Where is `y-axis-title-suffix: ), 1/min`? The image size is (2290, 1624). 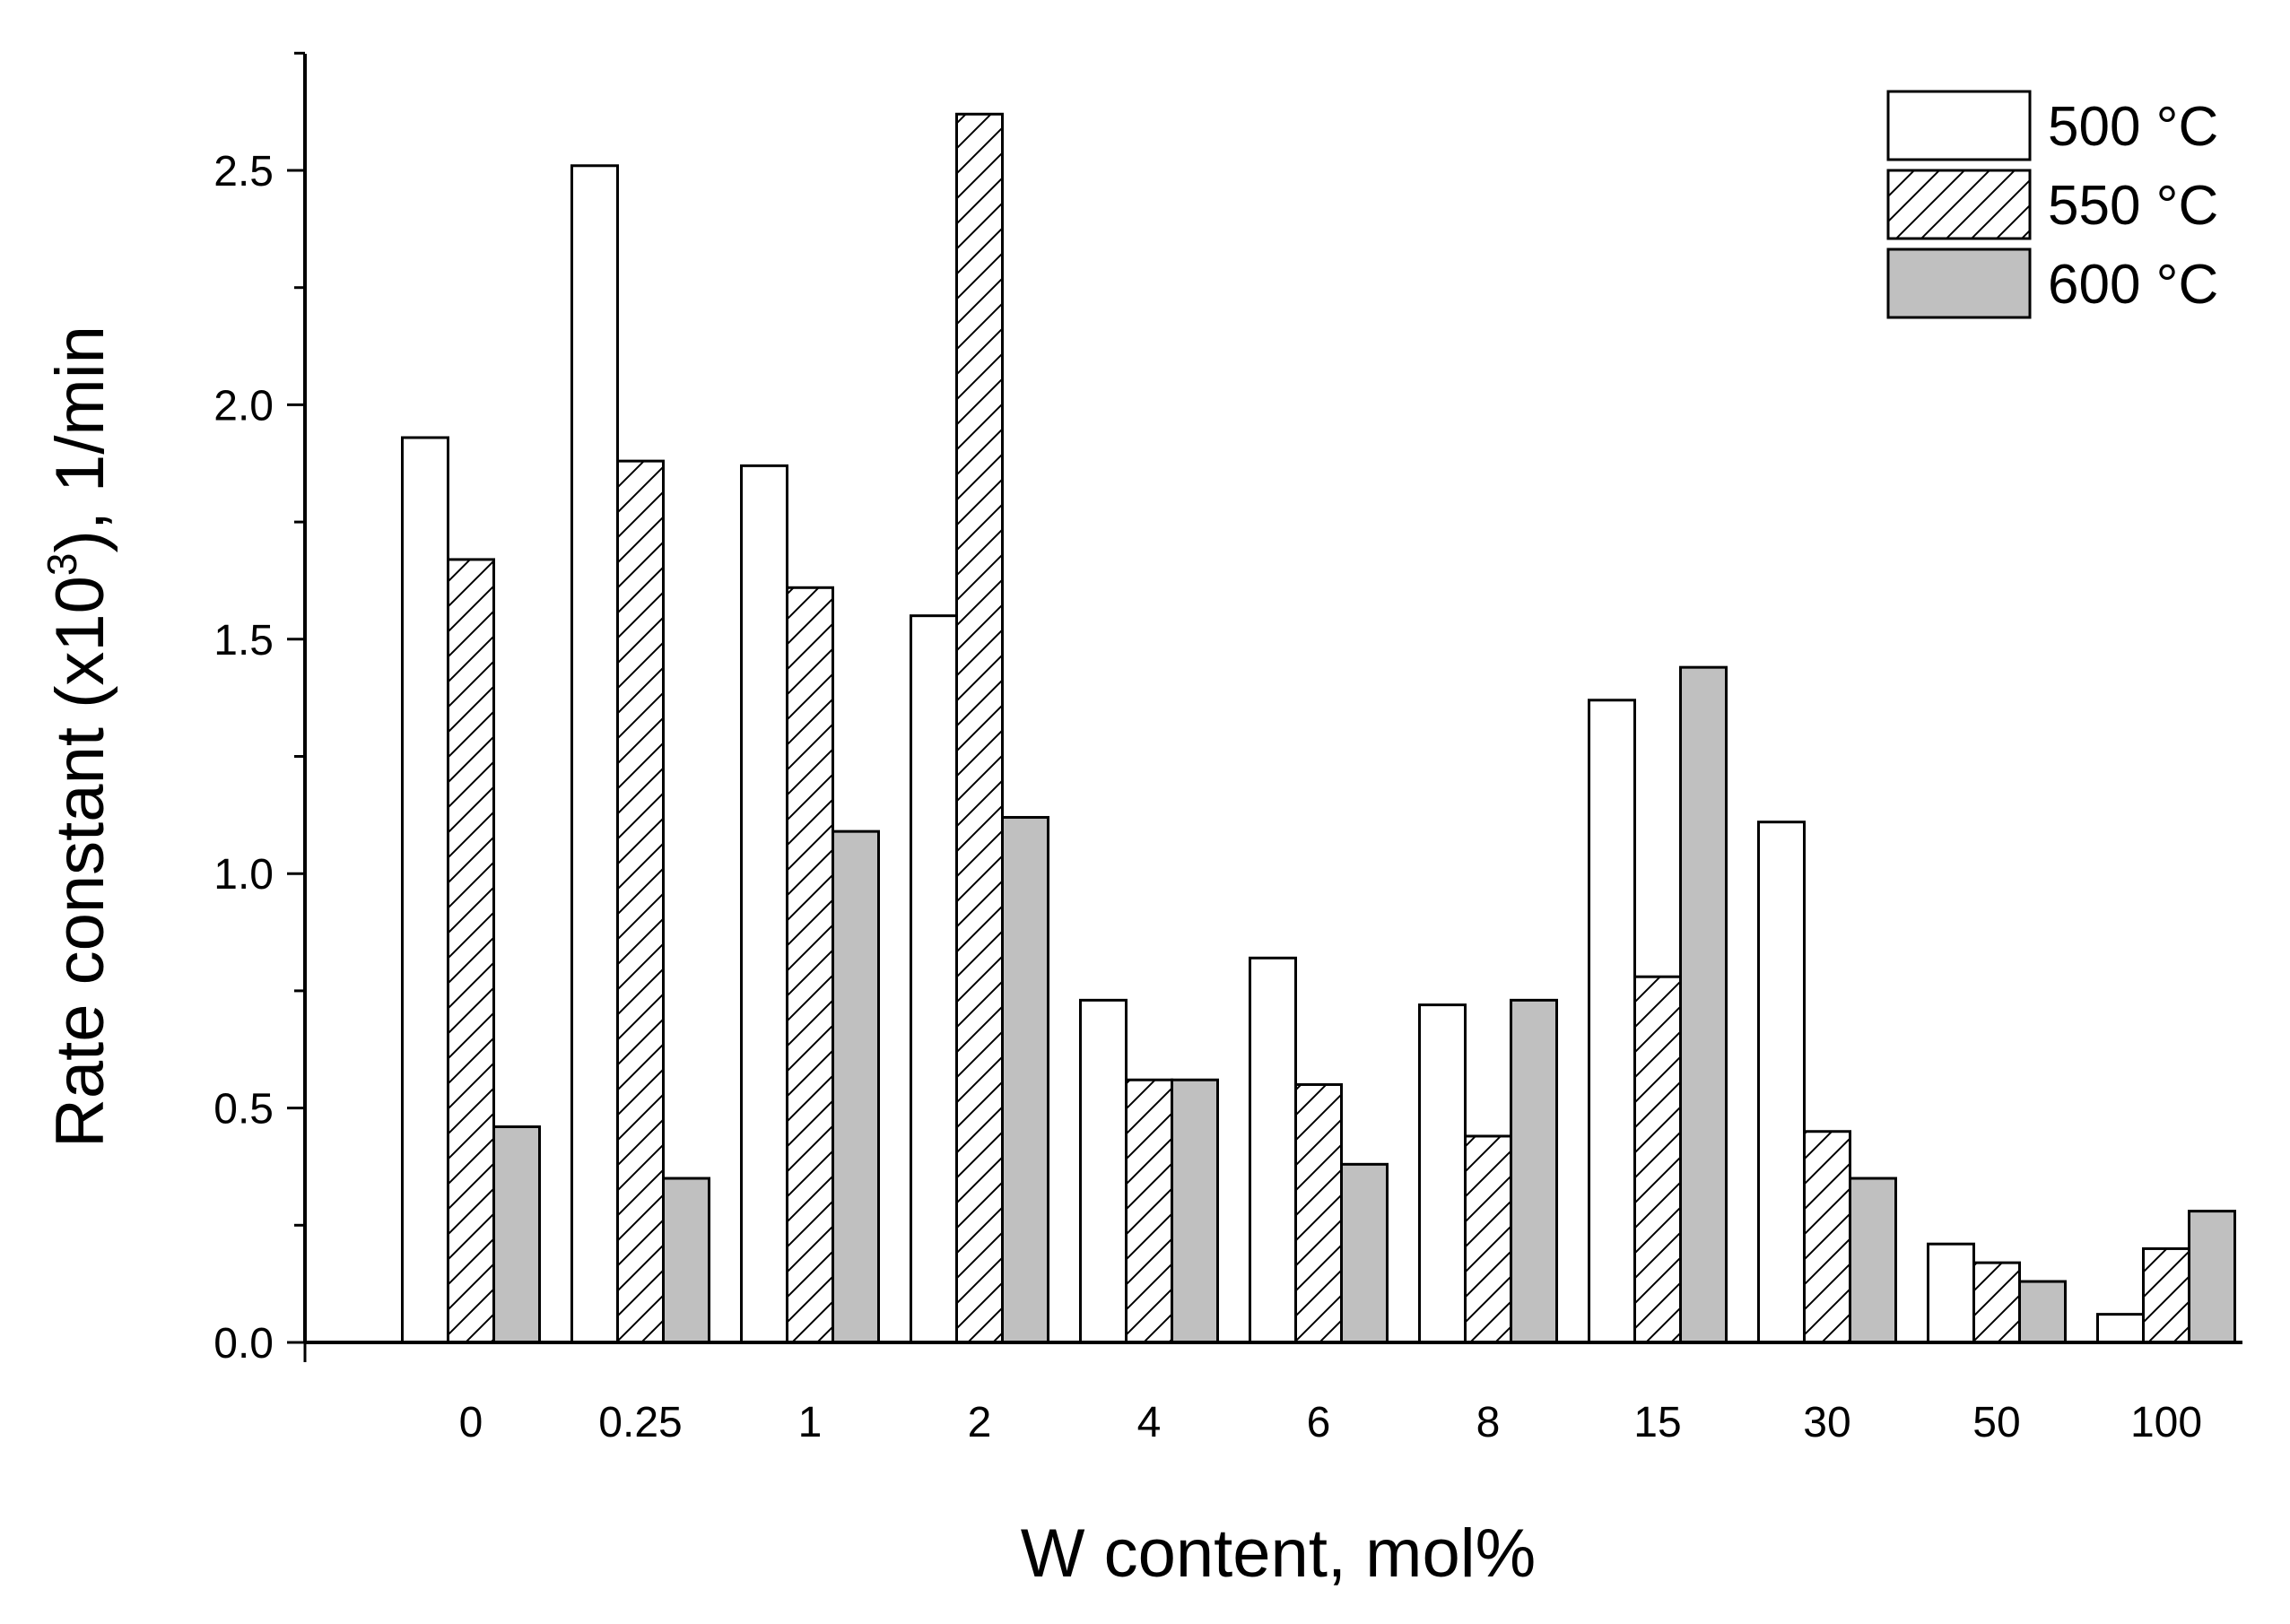 y-axis-title-suffix: ), 1/min is located at coordinates (80, 439).